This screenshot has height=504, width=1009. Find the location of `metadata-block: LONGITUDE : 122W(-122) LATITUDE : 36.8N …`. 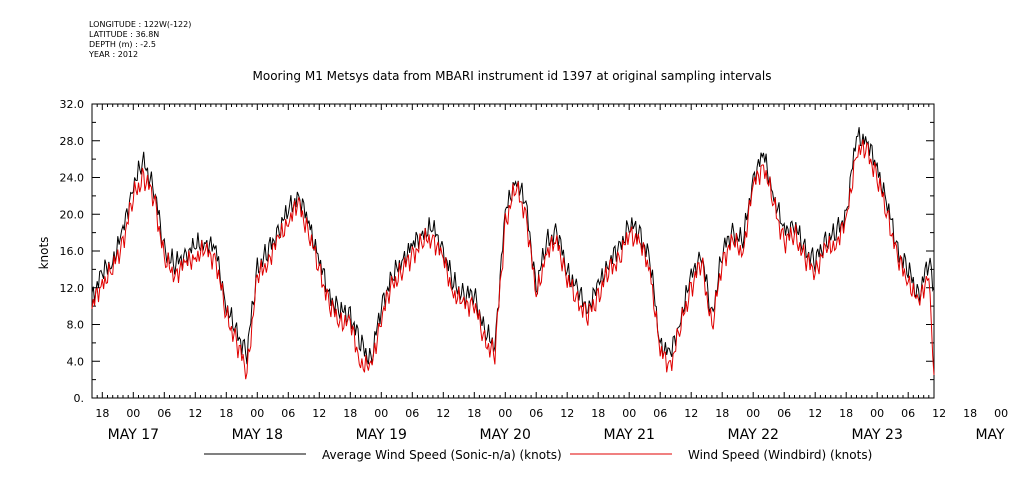

metadata-block: LONGITUDE : 122W(-122) LATITUDE : 36.8N … is located at coordinates (140, 40).